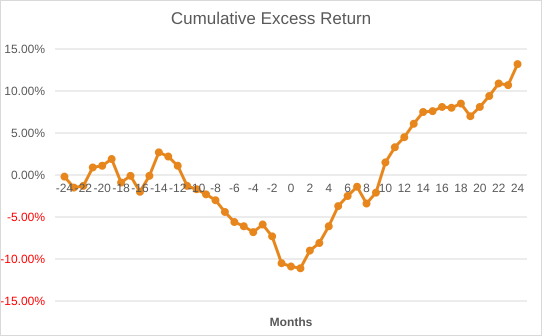 This screenshot has width=542, height=336. What do you see at coordinates (28, 133) in the screenshot?
I see `y-tick-label: 5.00%` at bounding box center [28, 133].